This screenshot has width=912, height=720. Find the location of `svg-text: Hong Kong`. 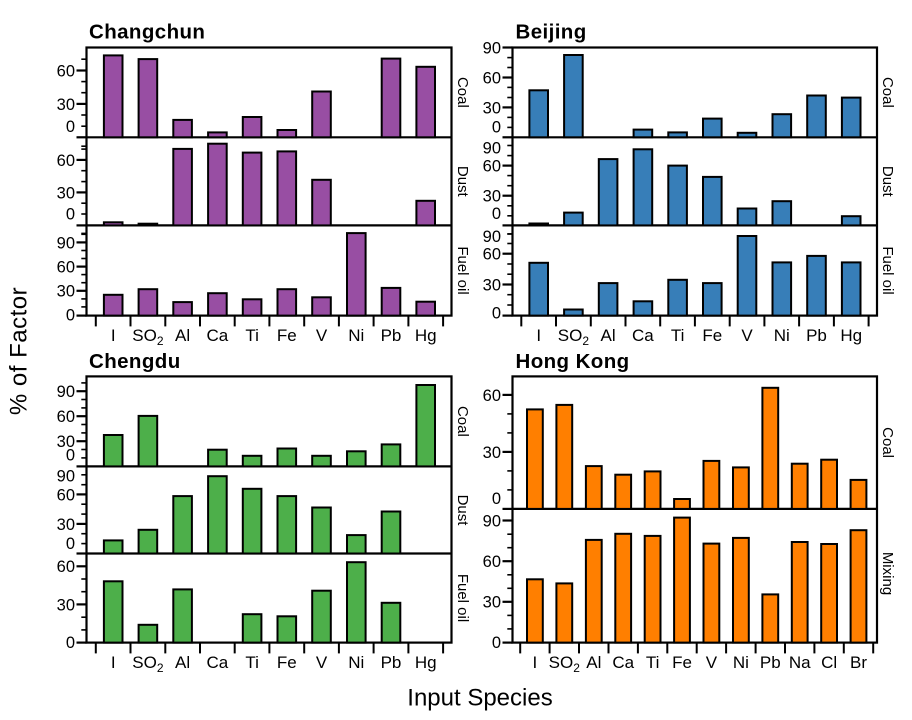

svg-text: Hong Kong is located at coordinates (573, 361).